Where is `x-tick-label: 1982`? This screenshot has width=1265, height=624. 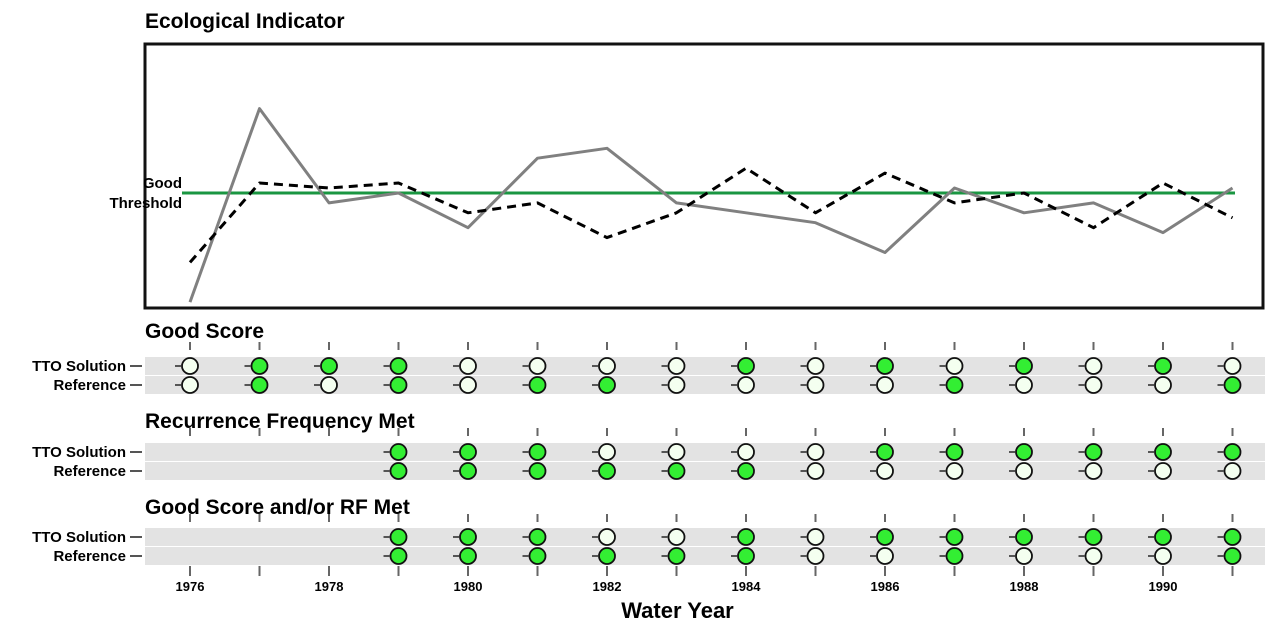
x-tick-label: 1982 is located at coordinates (607, 586).